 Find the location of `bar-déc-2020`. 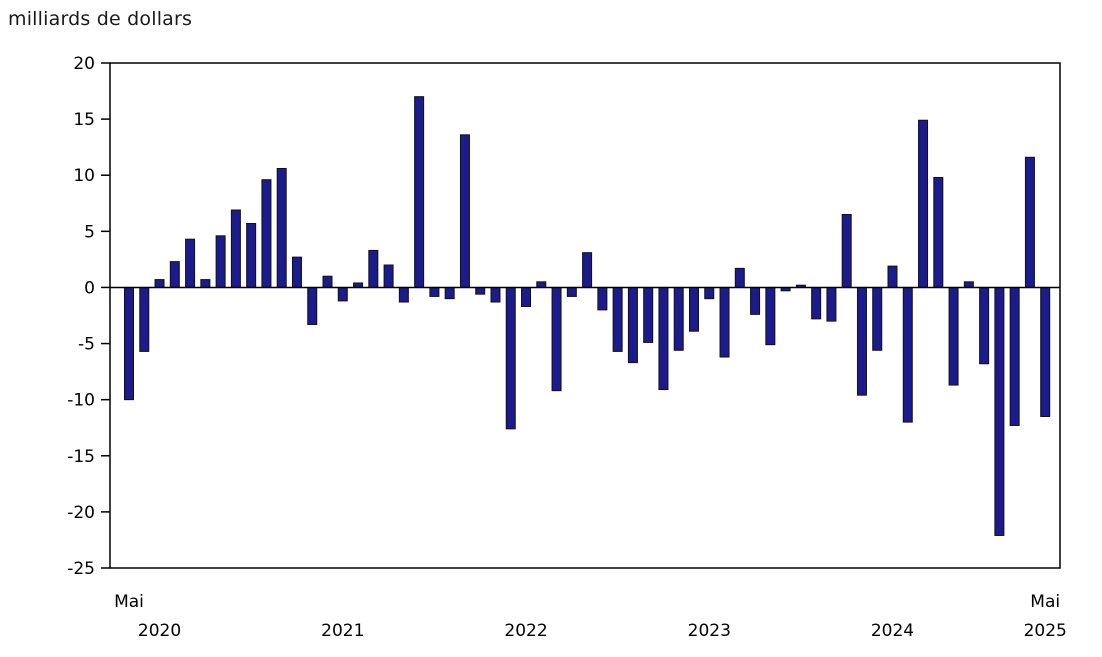

bar-déc-2020 is located at coordinates (235, 248).